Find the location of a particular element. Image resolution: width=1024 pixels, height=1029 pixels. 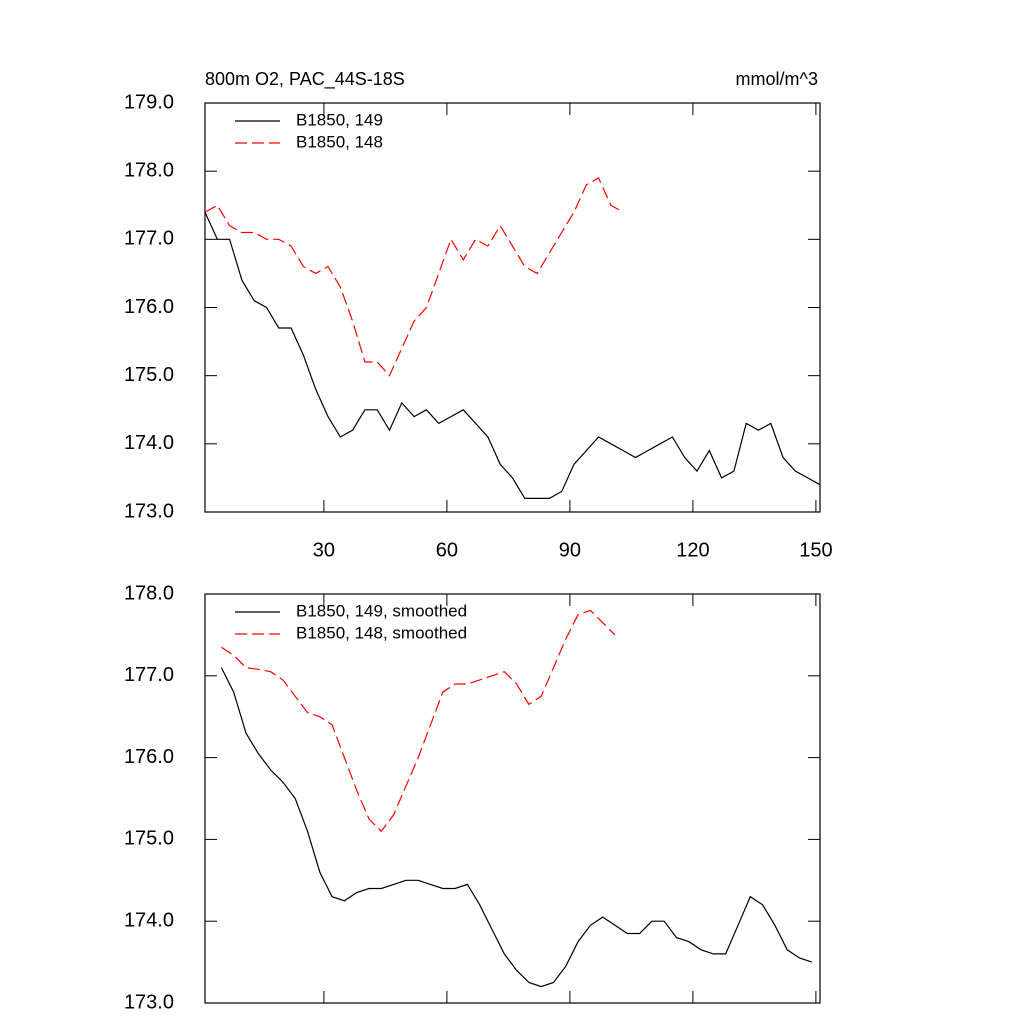

x-tick-label: 150 is located at coordinates (815, 550).